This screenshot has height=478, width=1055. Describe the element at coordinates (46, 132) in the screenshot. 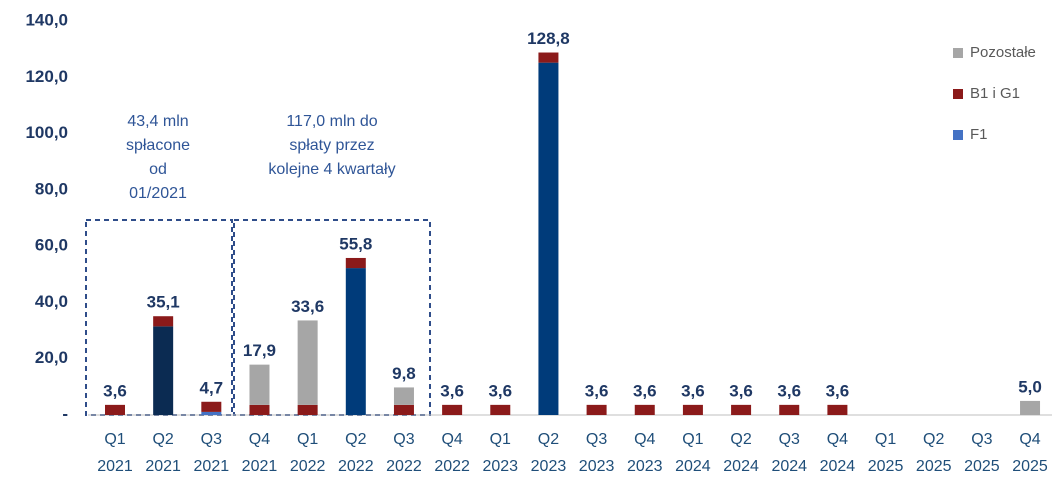

I see `y-tick-label: 100,0` at that location.